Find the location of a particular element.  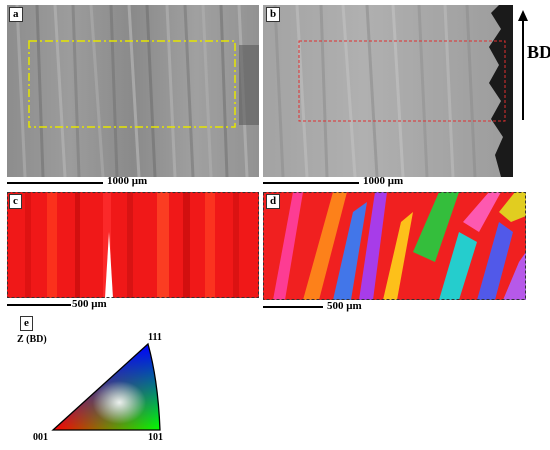

build-direction-arrow is located at coordinates (523, 65).